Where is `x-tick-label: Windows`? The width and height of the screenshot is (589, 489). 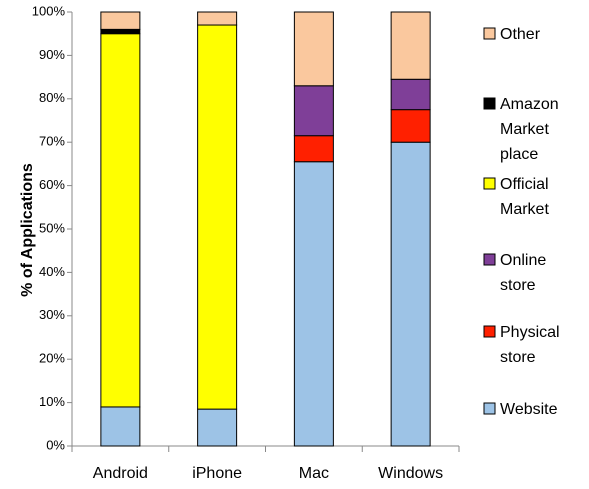 x-tick-label: Windows is located at coordinates (410, 473).